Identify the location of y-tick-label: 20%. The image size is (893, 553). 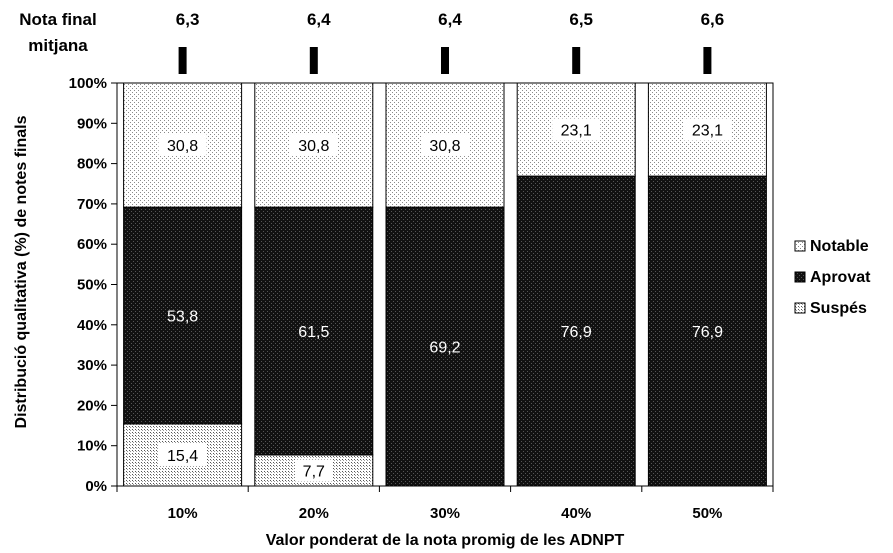
(92, 405).